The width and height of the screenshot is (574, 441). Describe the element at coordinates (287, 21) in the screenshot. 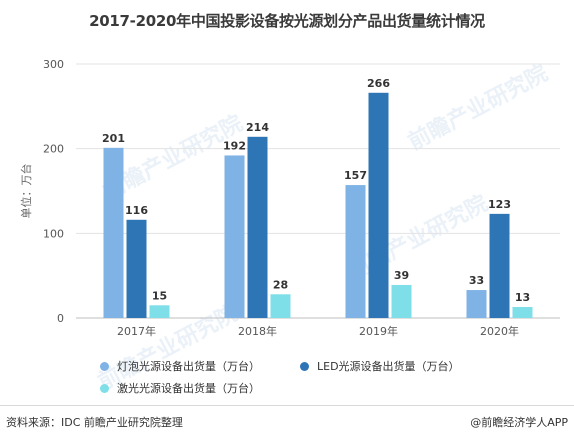

I see `chart-title: 2017-2020年中国投影设备按光源划分产品出货量统计情况` at that location.